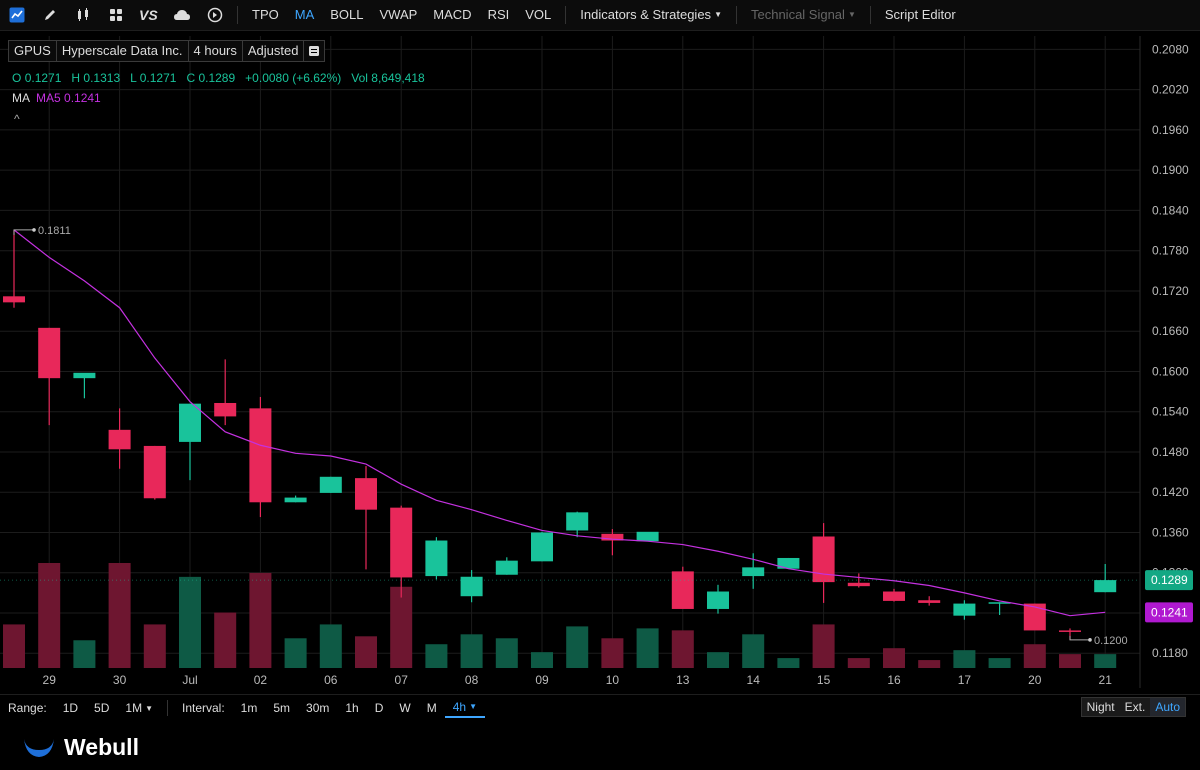 This screenshot has height=770, width=1200. What do you see at coordinates (273, 51) in the screenshot?
I see `adjustment-label: Adjusted` at bounding box center [273, 51].